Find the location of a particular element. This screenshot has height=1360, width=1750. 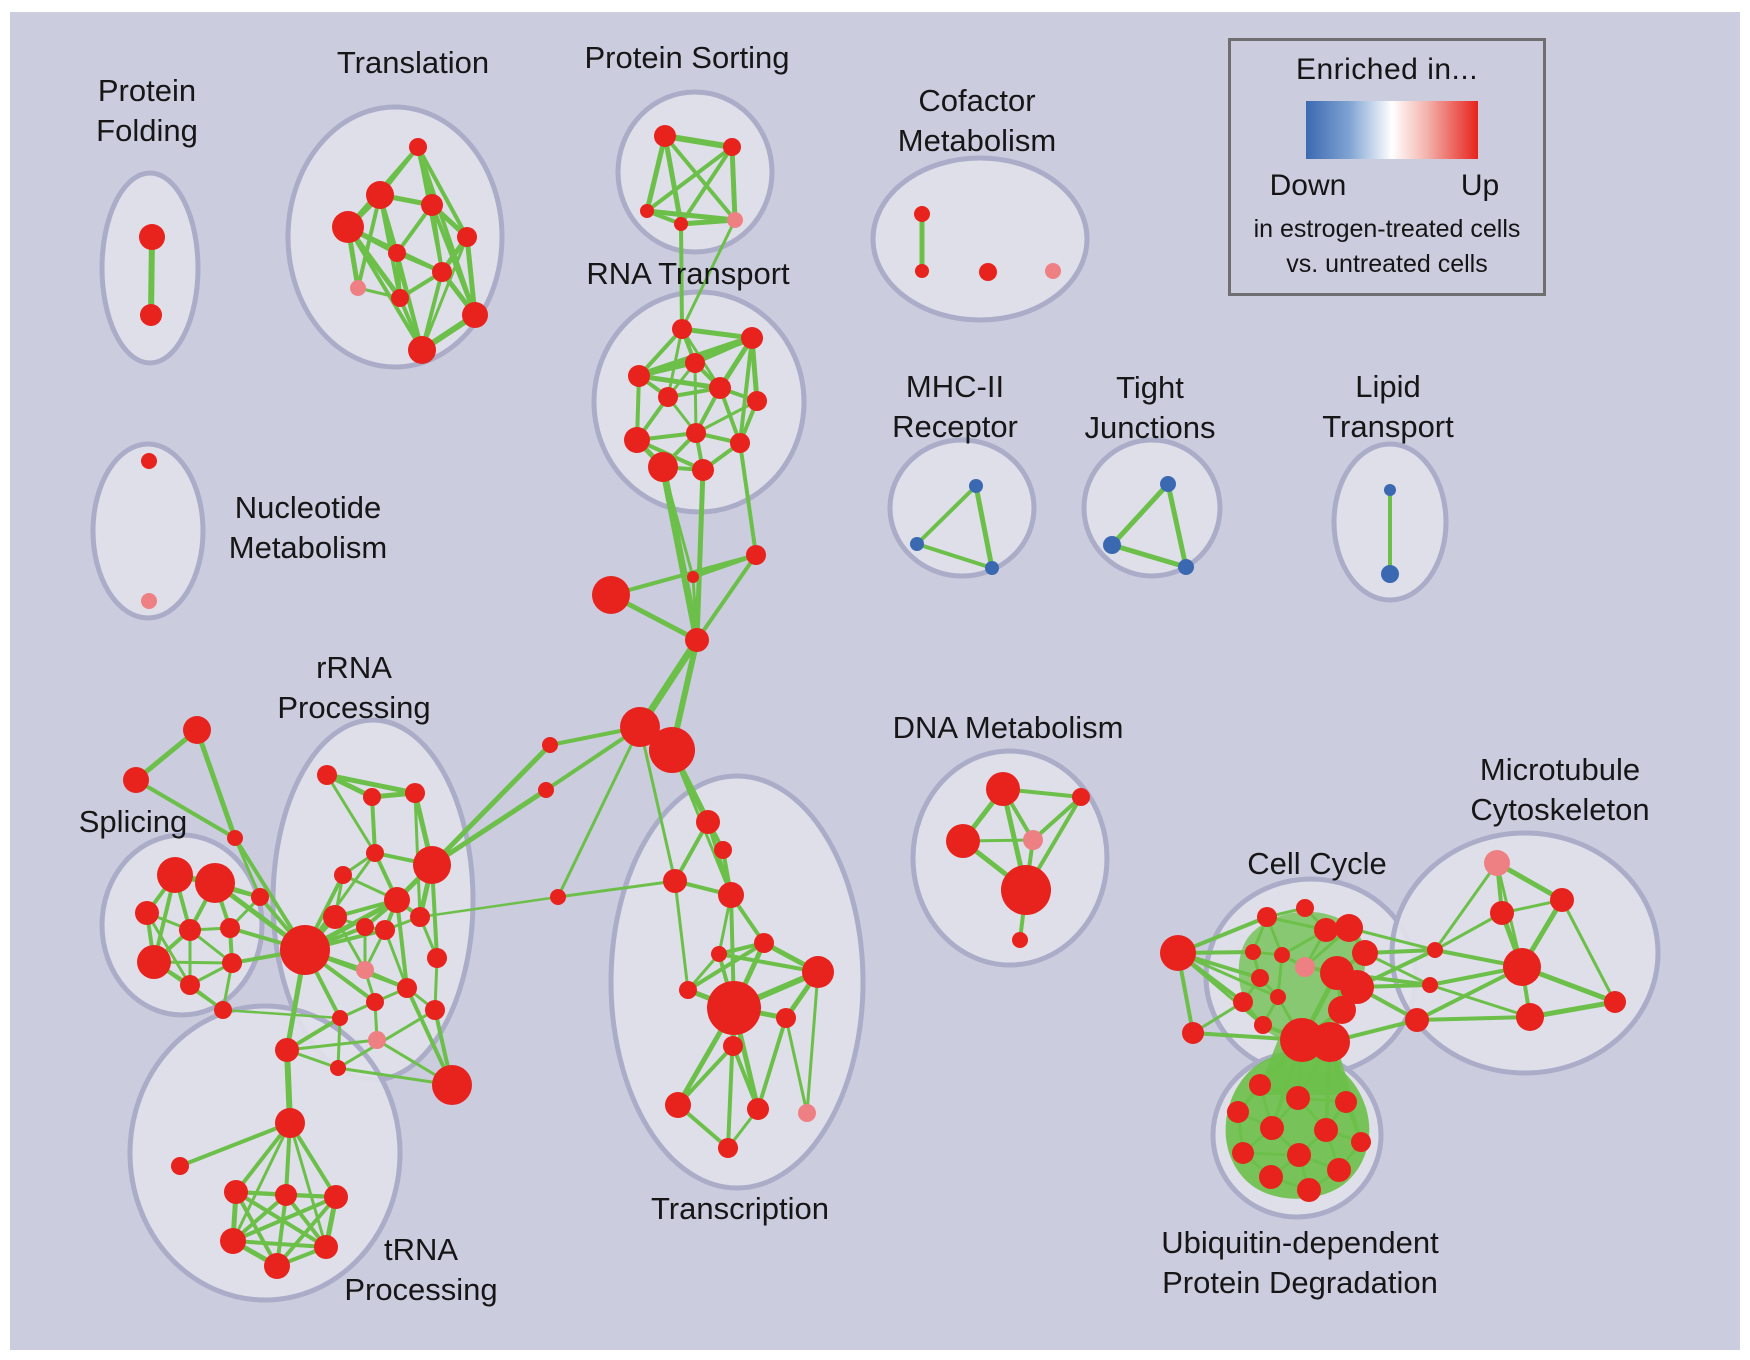

graph-node-tl8 is located at coordinates (400, 298).